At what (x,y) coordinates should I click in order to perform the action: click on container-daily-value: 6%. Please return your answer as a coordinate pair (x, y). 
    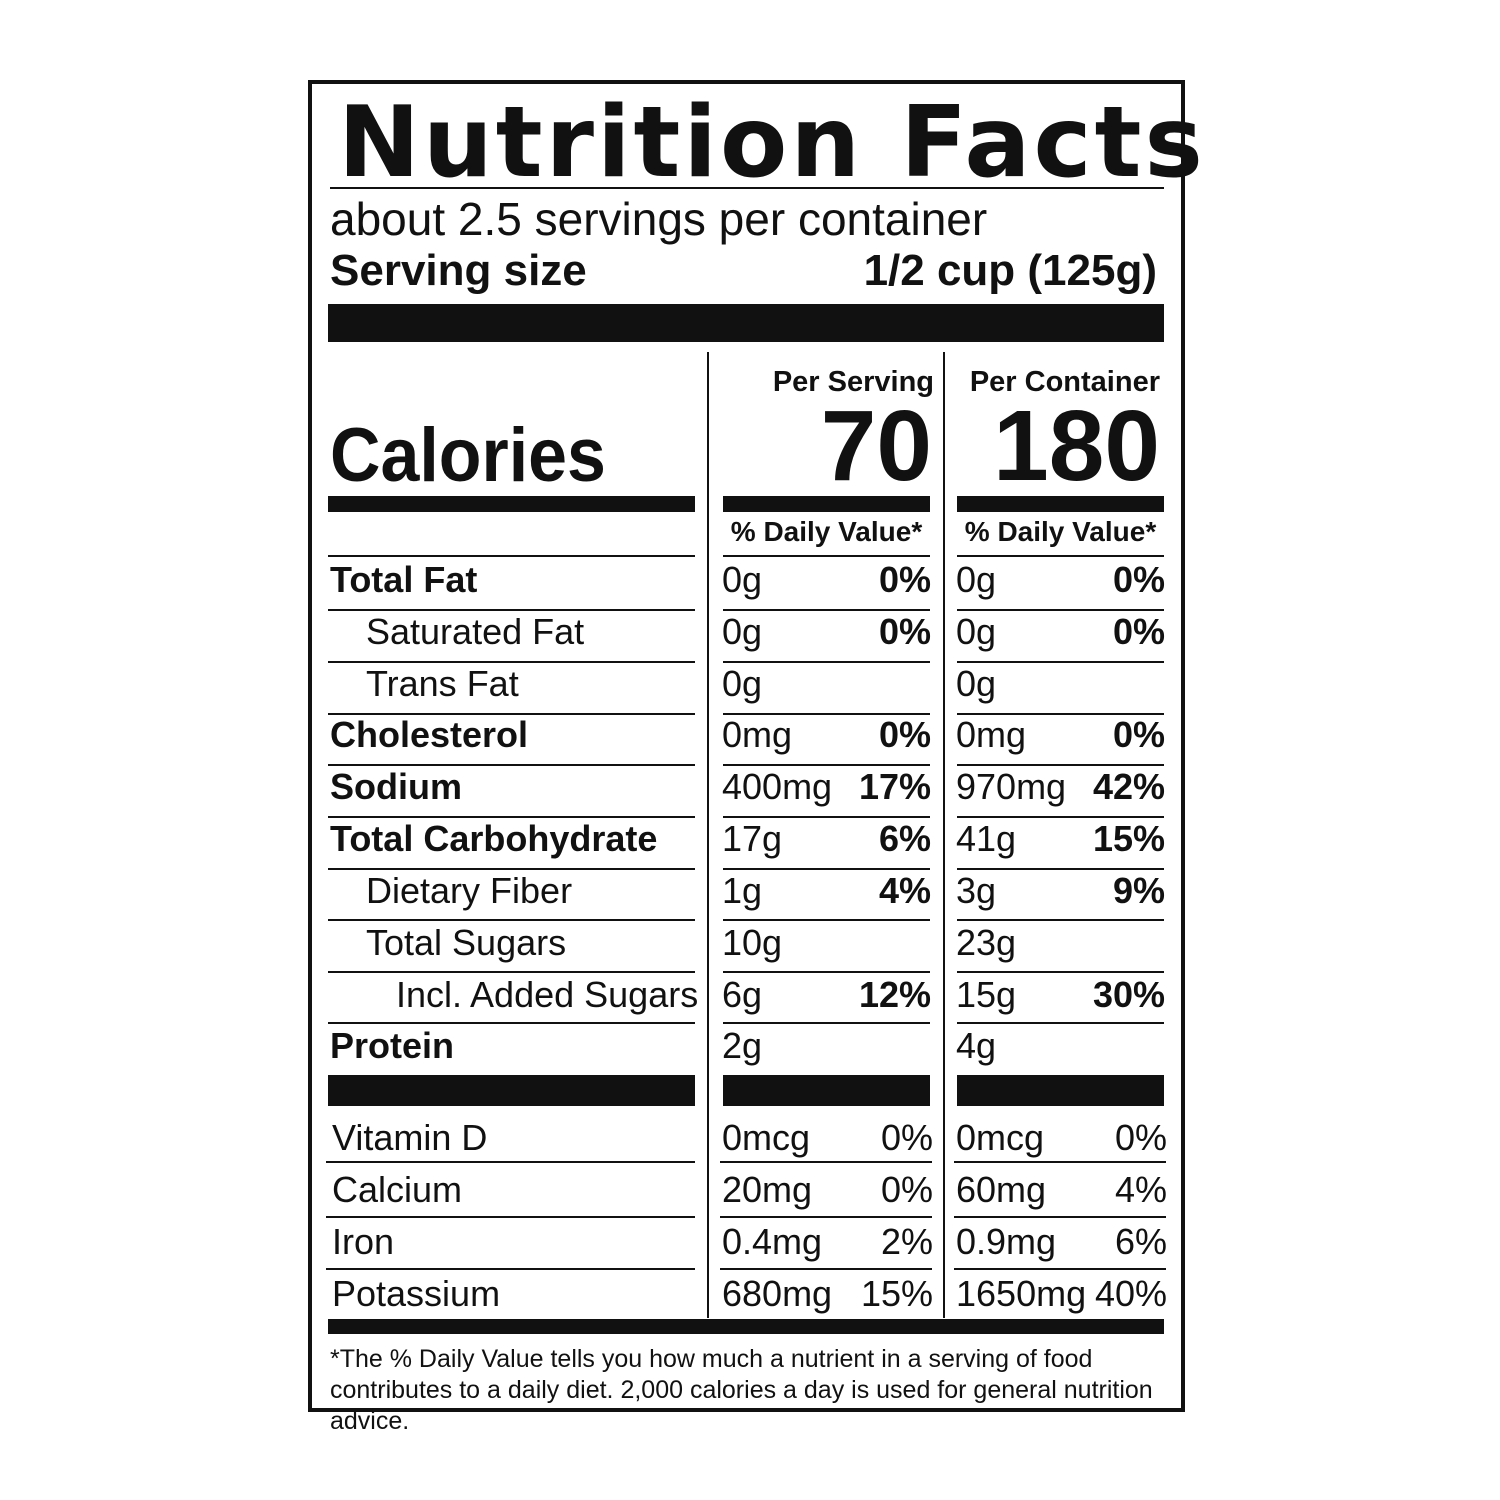
    Looking at the image, I should click on (1140, 1241).